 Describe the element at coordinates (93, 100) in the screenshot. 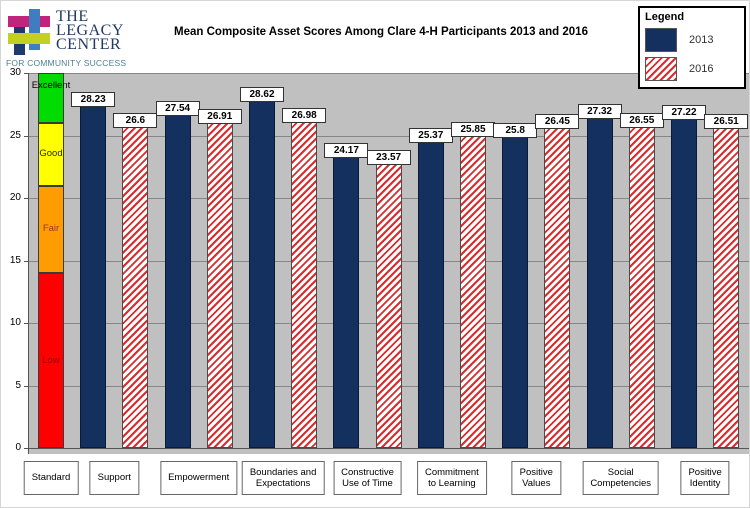

I see `value-label-2013-support: 28.23` at that location.